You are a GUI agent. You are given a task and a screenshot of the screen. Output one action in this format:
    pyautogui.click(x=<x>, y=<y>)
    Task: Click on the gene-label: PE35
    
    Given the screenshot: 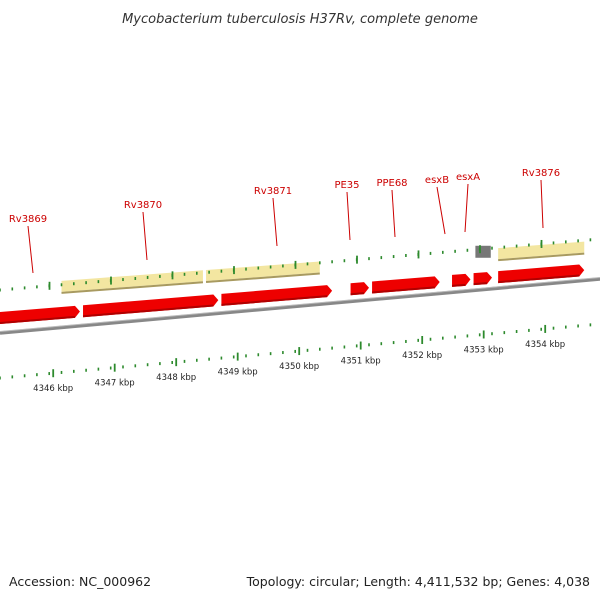 What is the action you would take?
    pyautogui.click(x=346, y=185)
    